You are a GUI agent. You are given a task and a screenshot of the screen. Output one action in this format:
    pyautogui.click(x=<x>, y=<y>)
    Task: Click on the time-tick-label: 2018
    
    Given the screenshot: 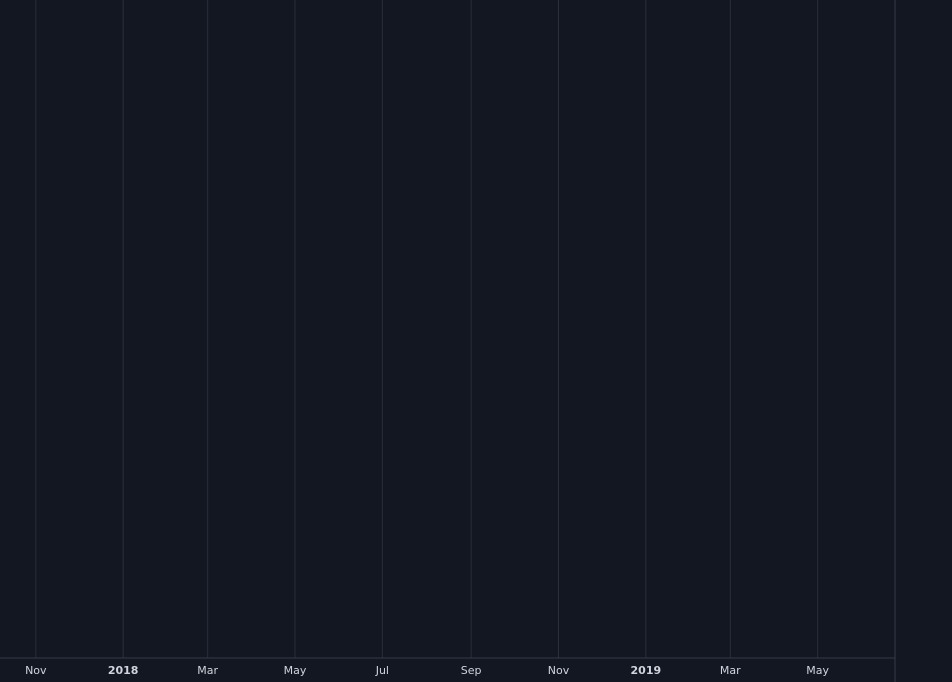 What is the action you would take?
    pyautogui.click(x=123, y=670)
    